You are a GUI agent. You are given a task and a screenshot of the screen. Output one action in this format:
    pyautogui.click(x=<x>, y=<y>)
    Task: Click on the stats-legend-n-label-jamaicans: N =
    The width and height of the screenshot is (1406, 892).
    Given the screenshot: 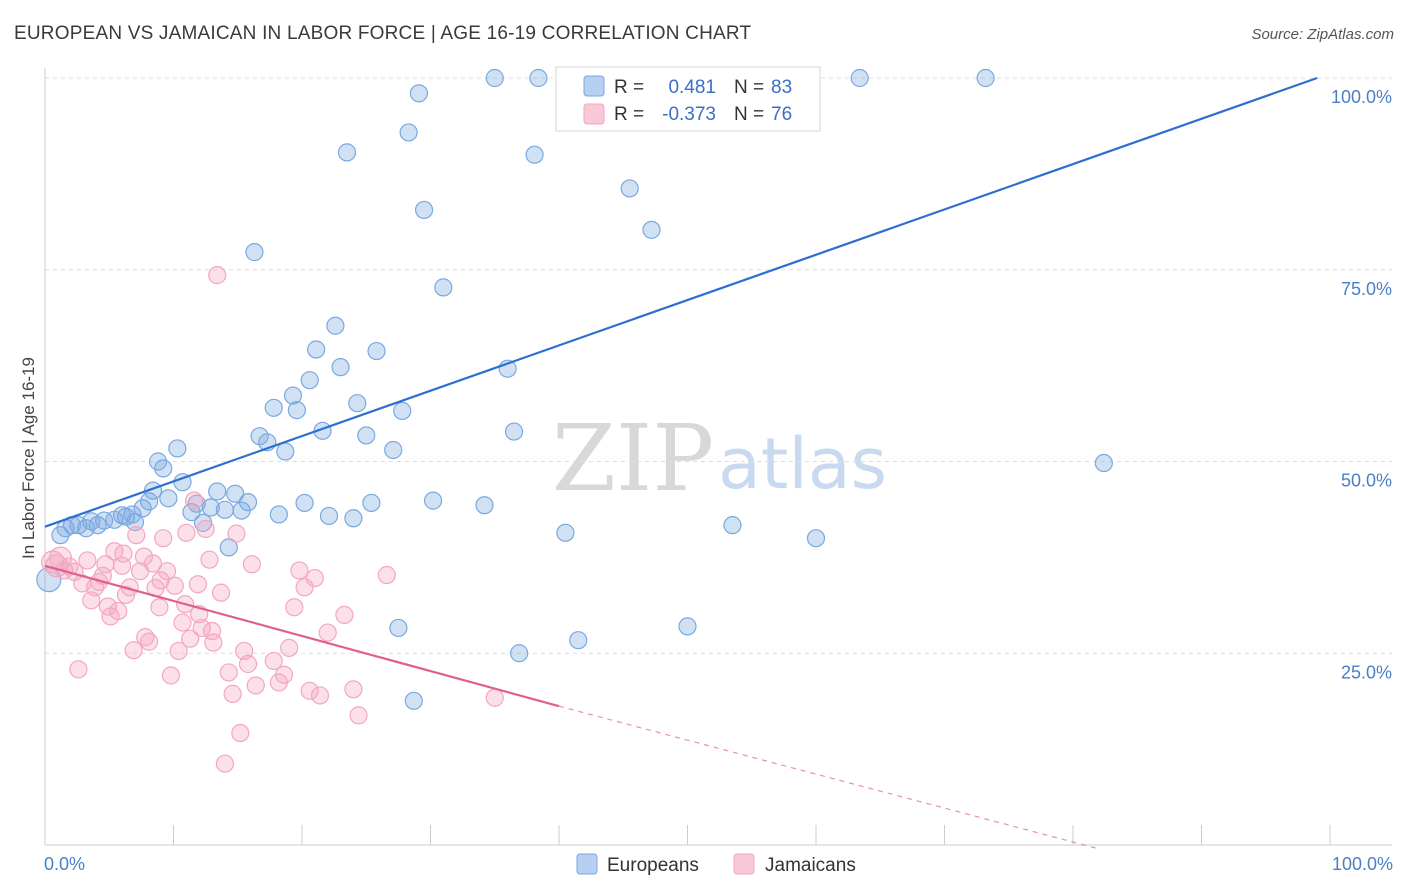 What is the action you would take?
    pyautogui.click(x=749, y=114)
    